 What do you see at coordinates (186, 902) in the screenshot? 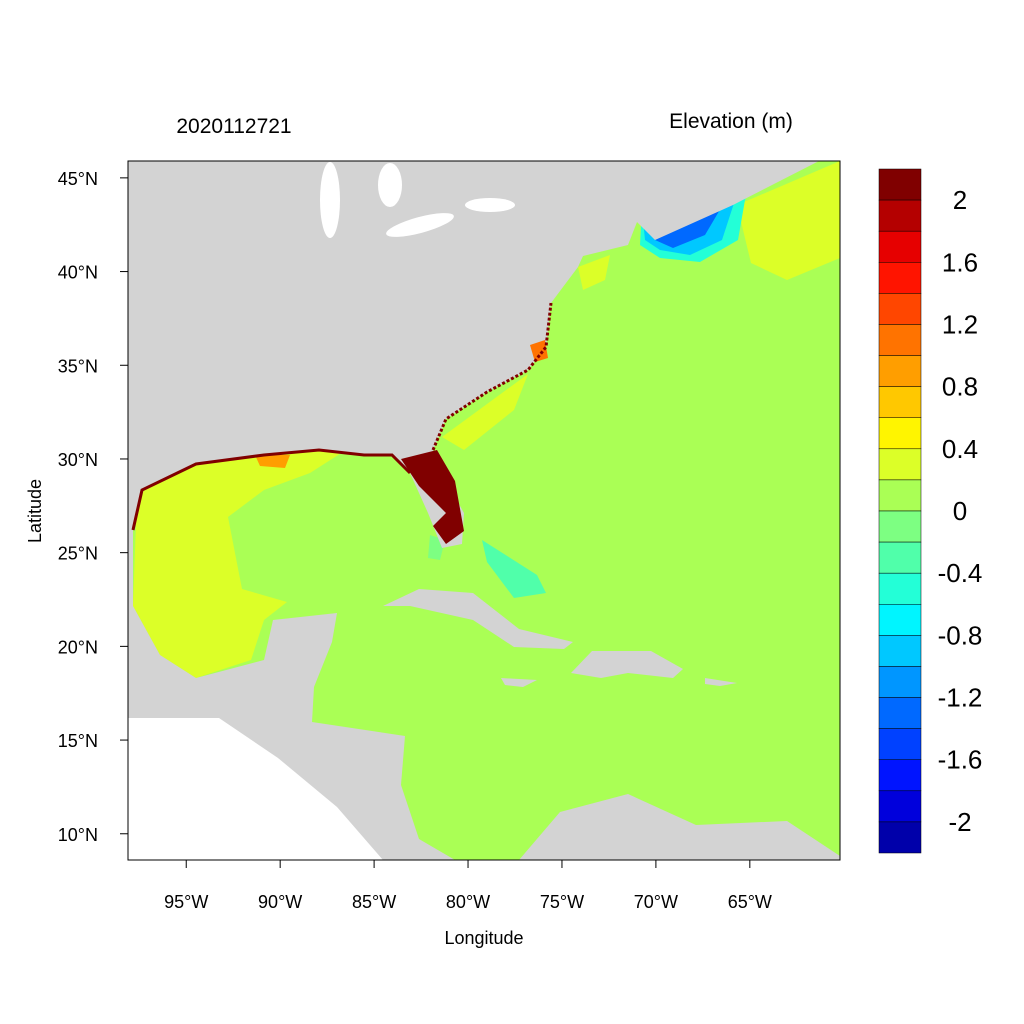
I see `x-tick-label: 95°W` at bounding box center [186, 902].